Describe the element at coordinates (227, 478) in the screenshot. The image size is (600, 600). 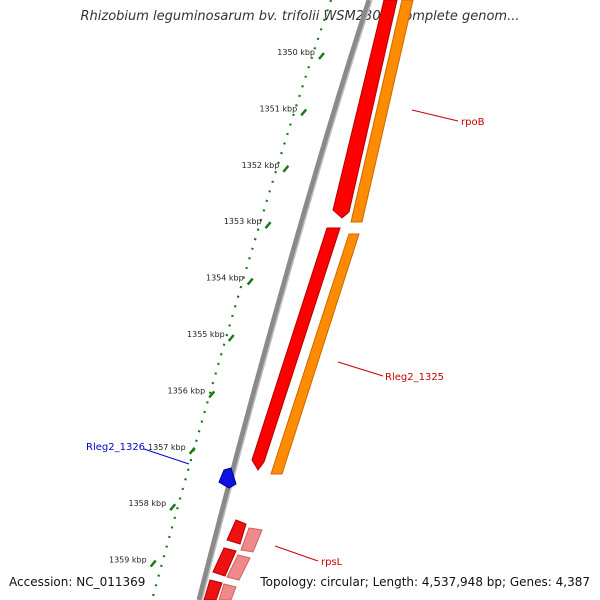
I see `rleg2-1326-feature` at that location.